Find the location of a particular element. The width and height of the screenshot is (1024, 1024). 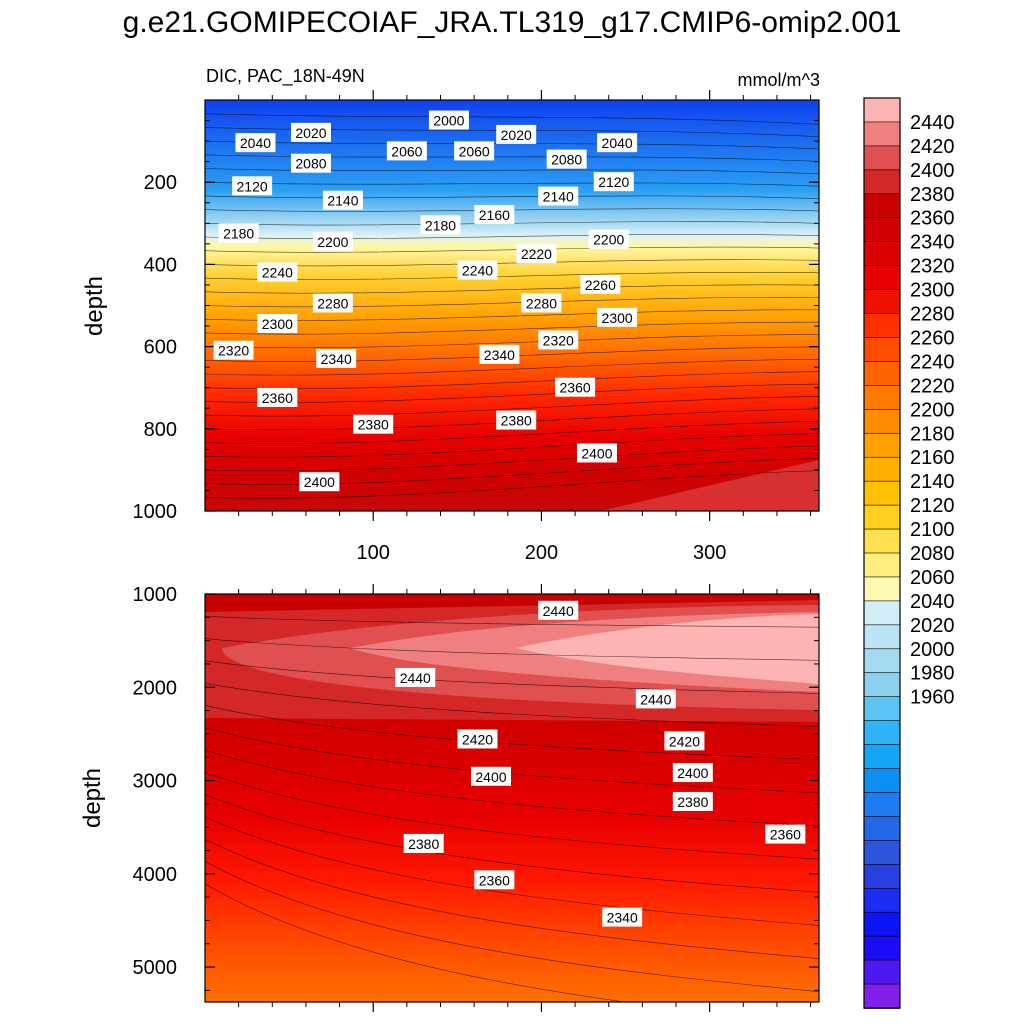

contour-label-text: 2140 is located at coordinates (558, 197).